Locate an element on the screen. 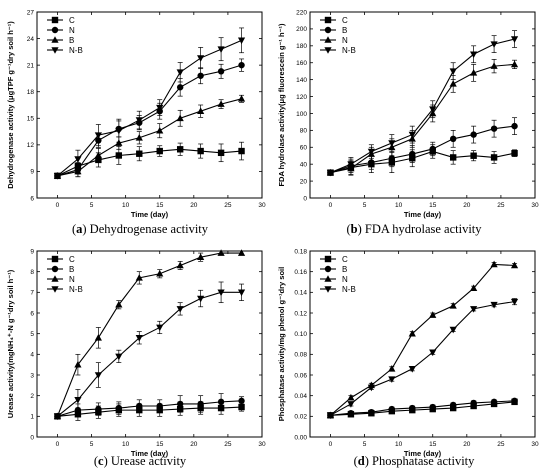  y-tick-label: 0.02 is located at coordinates (300, 417).